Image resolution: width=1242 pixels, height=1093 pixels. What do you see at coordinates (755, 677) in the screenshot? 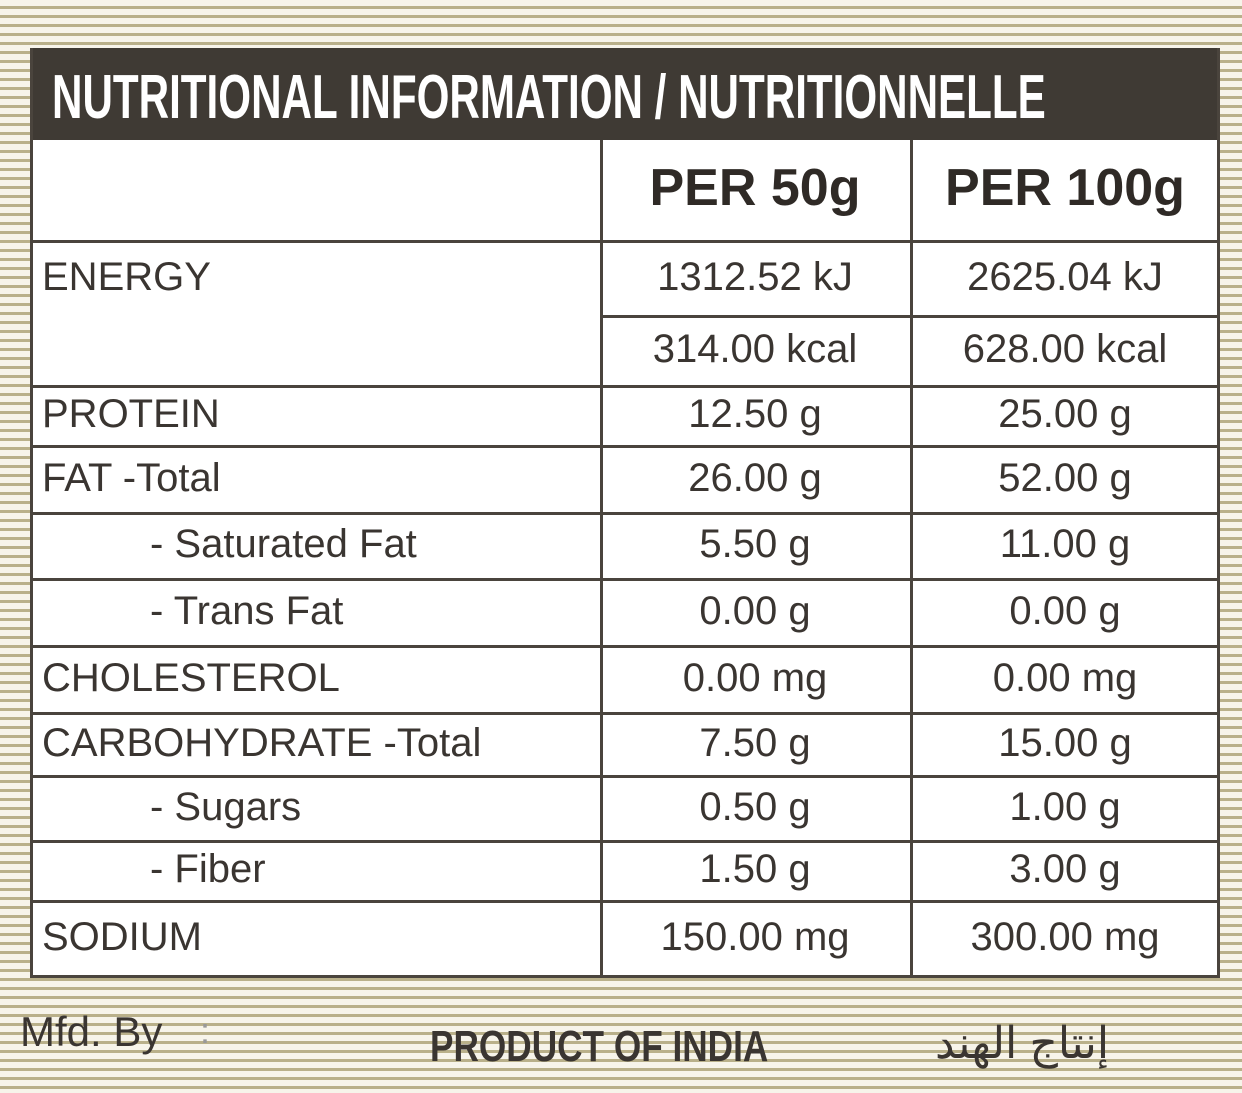
I see `value-per-50g: 0.00 mg` at bounding box center [755, 677].